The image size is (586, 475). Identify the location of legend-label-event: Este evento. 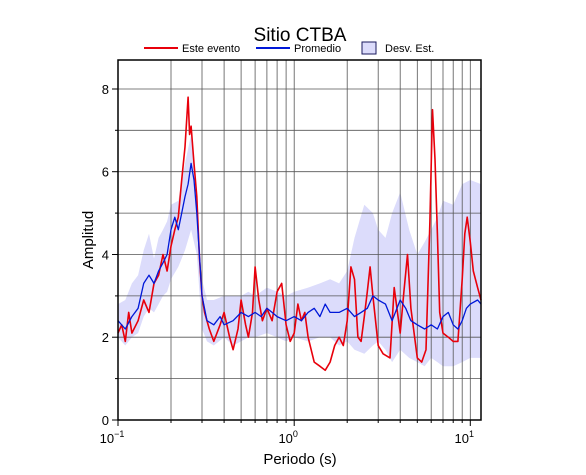
(211, 49).